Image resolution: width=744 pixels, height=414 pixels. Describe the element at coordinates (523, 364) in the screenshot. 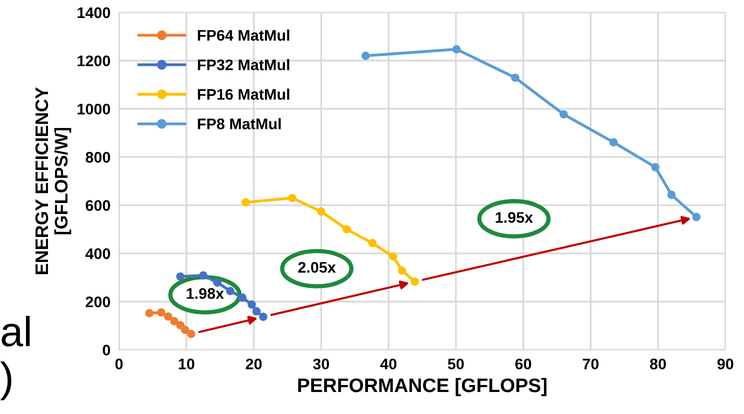

I see `x-tick-label: 60` at that location.